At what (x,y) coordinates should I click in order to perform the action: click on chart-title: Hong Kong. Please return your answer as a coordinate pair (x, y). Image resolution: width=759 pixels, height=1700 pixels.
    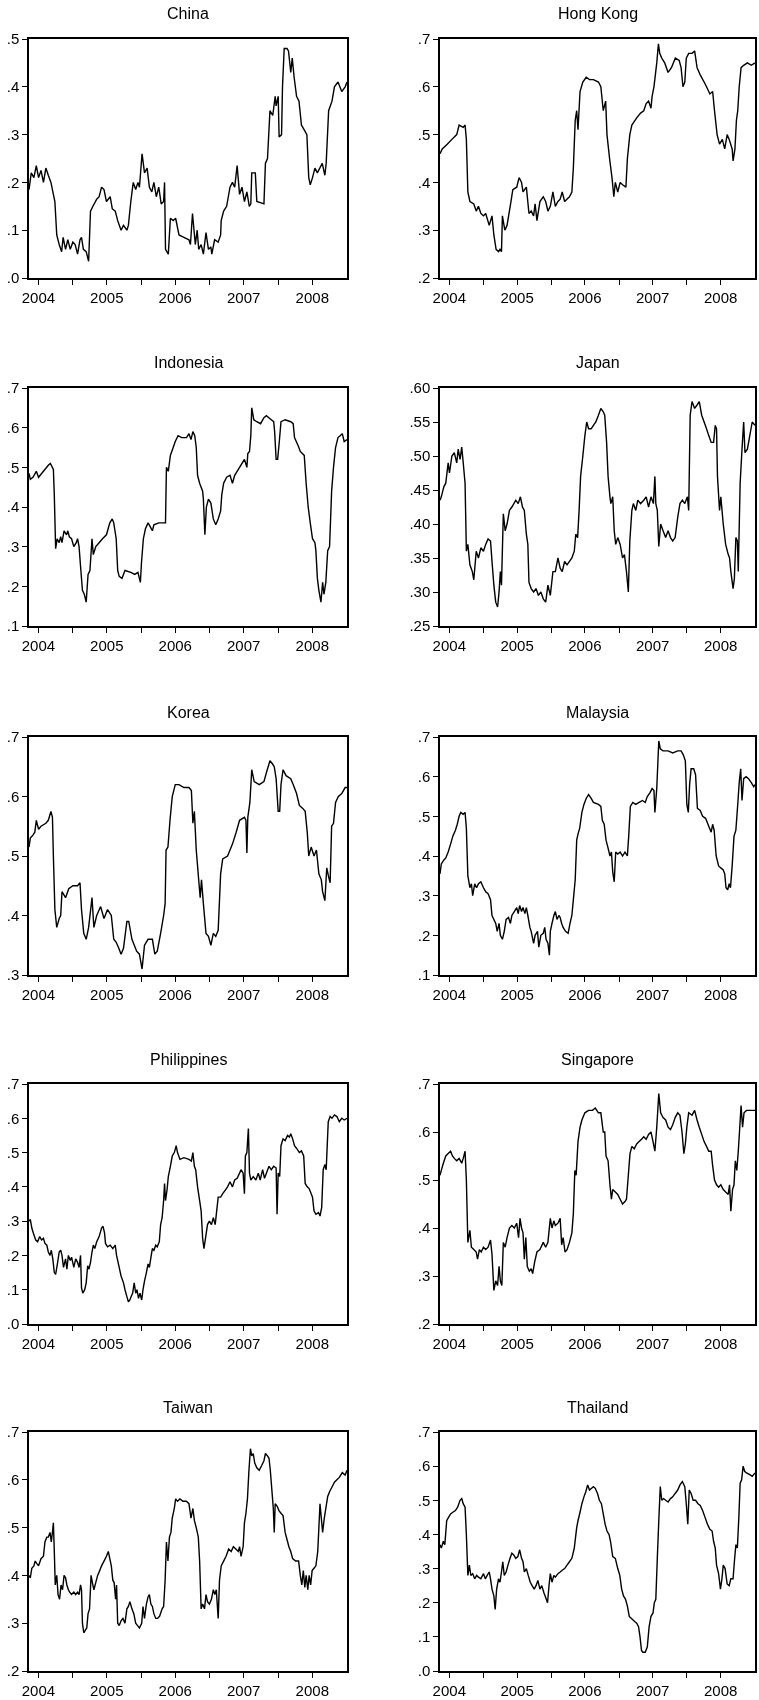
    Looking at the image, I should click on (598, 13).